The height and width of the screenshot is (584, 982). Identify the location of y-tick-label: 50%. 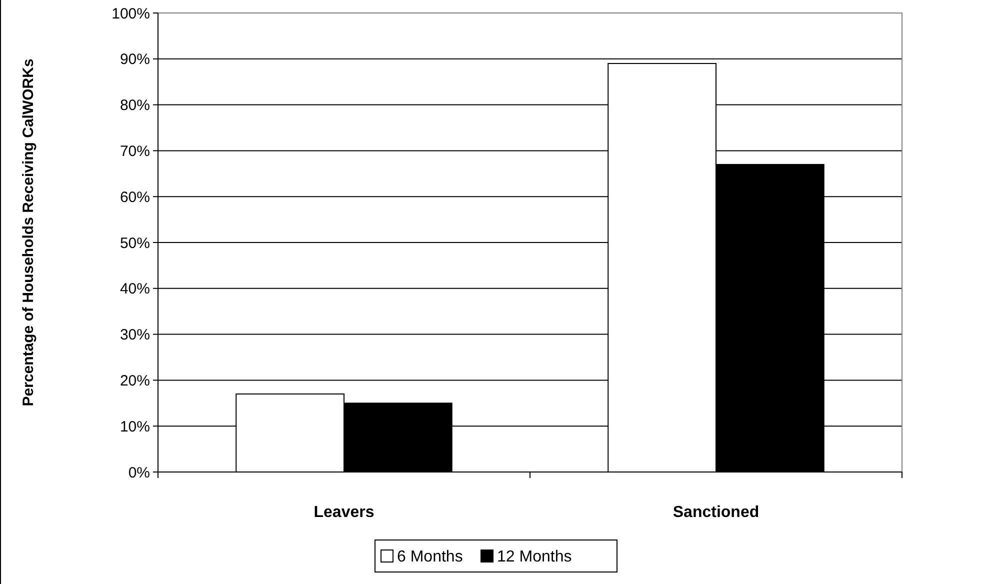
(135, 243).